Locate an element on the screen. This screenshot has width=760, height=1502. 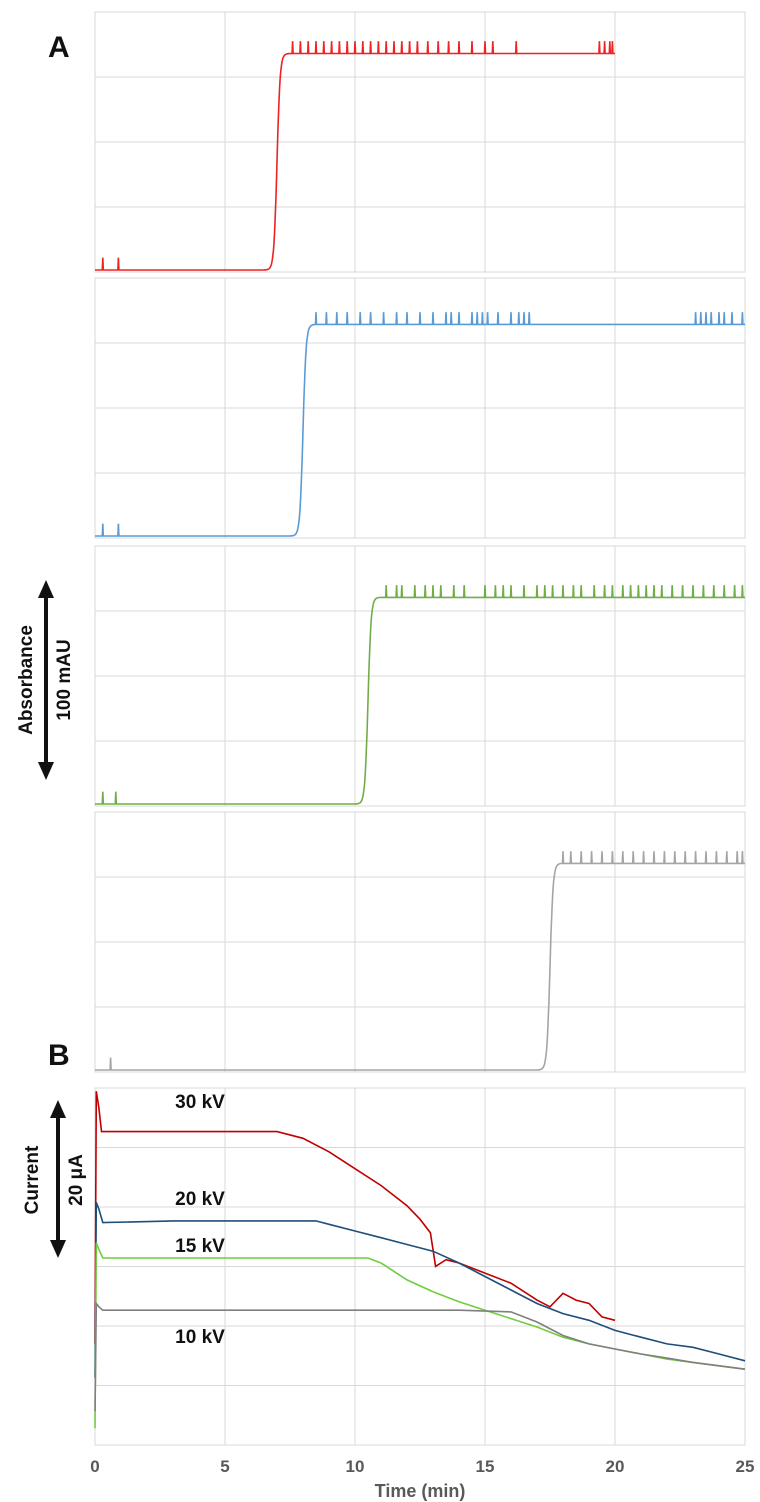
x-tick-25: 25 is located at coordinates (745, 1466).